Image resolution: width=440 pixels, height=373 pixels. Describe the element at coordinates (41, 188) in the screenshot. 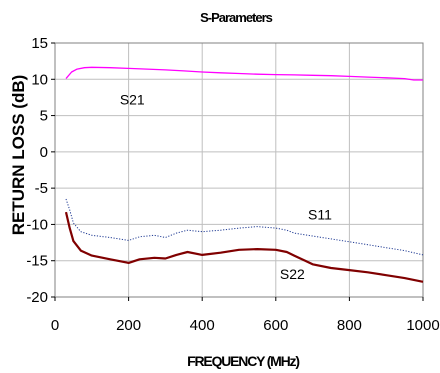

I see `y-tick-label: -5` at that location.